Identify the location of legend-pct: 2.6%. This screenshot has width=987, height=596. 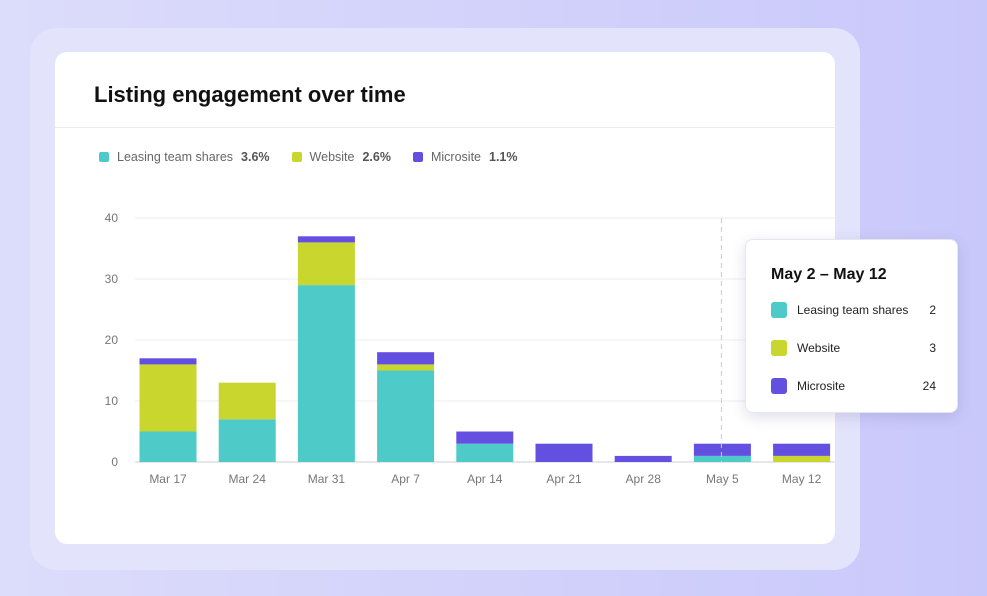
(376, 157).